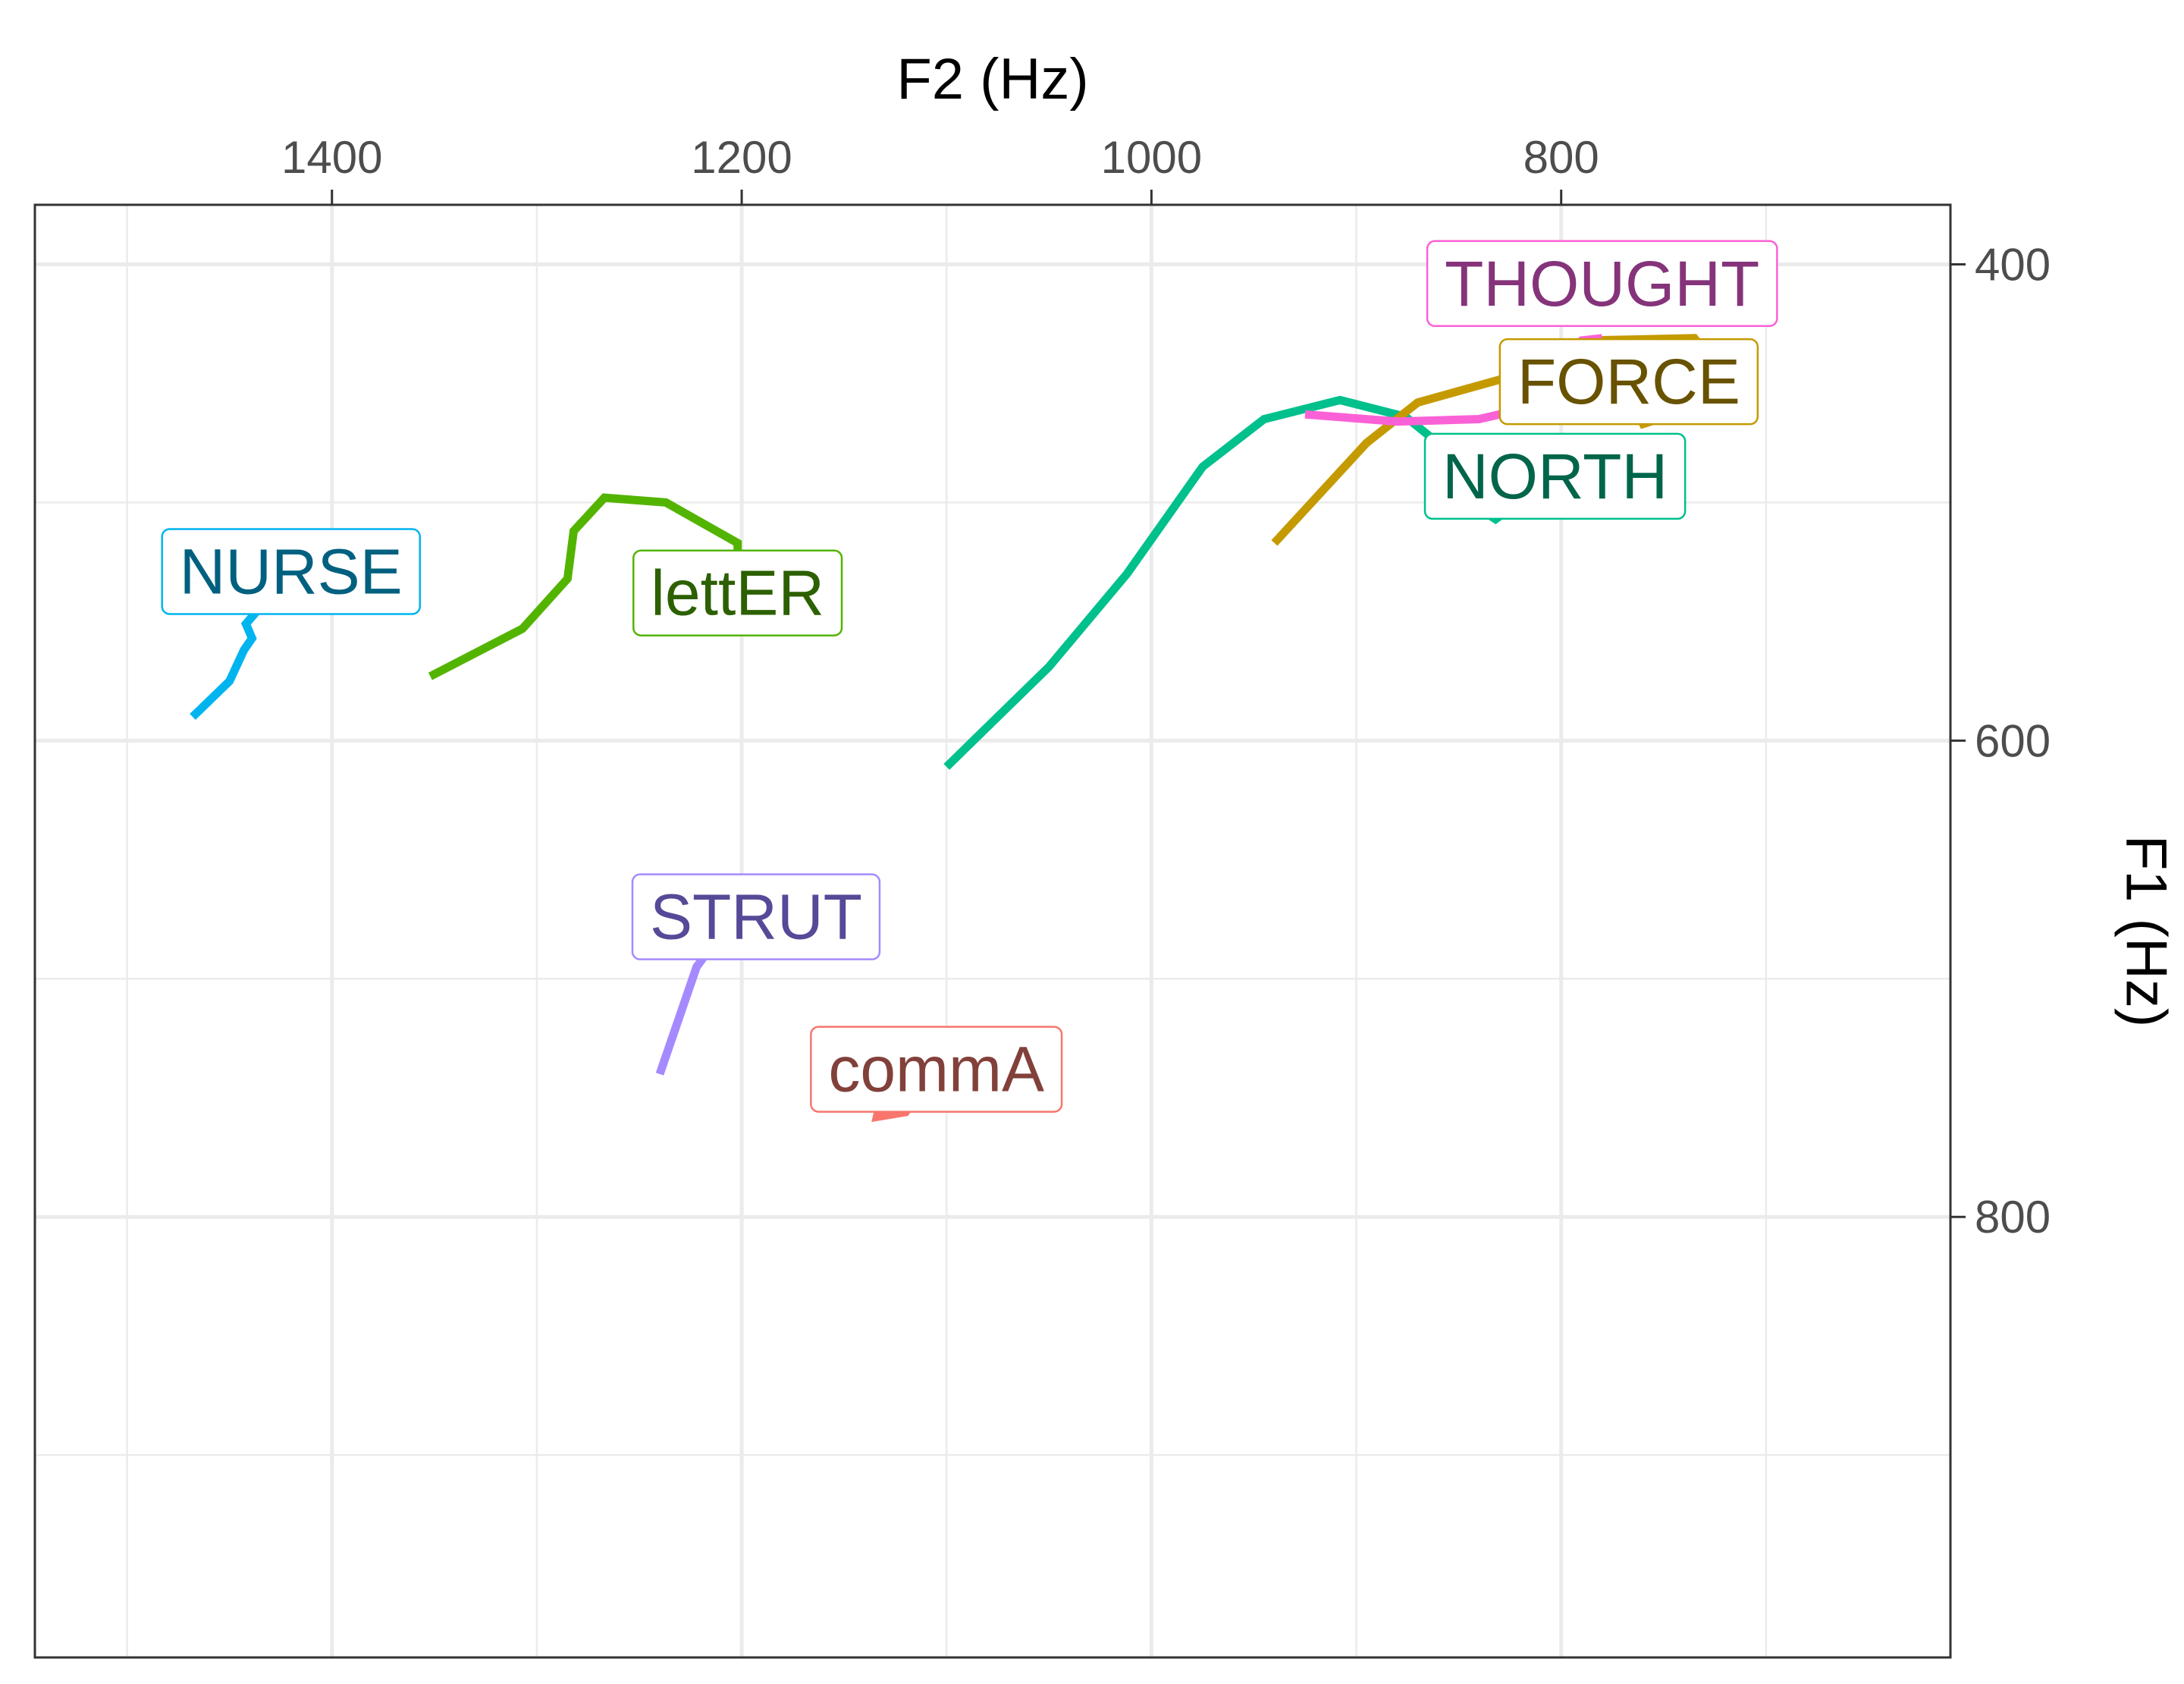 Image resolution: width=2184 pixels, height=1684 pixels. What do you see at coordinates (741, 157) in the screenshot?
I see `x-tick-label: 1200` at bounding box center [741, 157].